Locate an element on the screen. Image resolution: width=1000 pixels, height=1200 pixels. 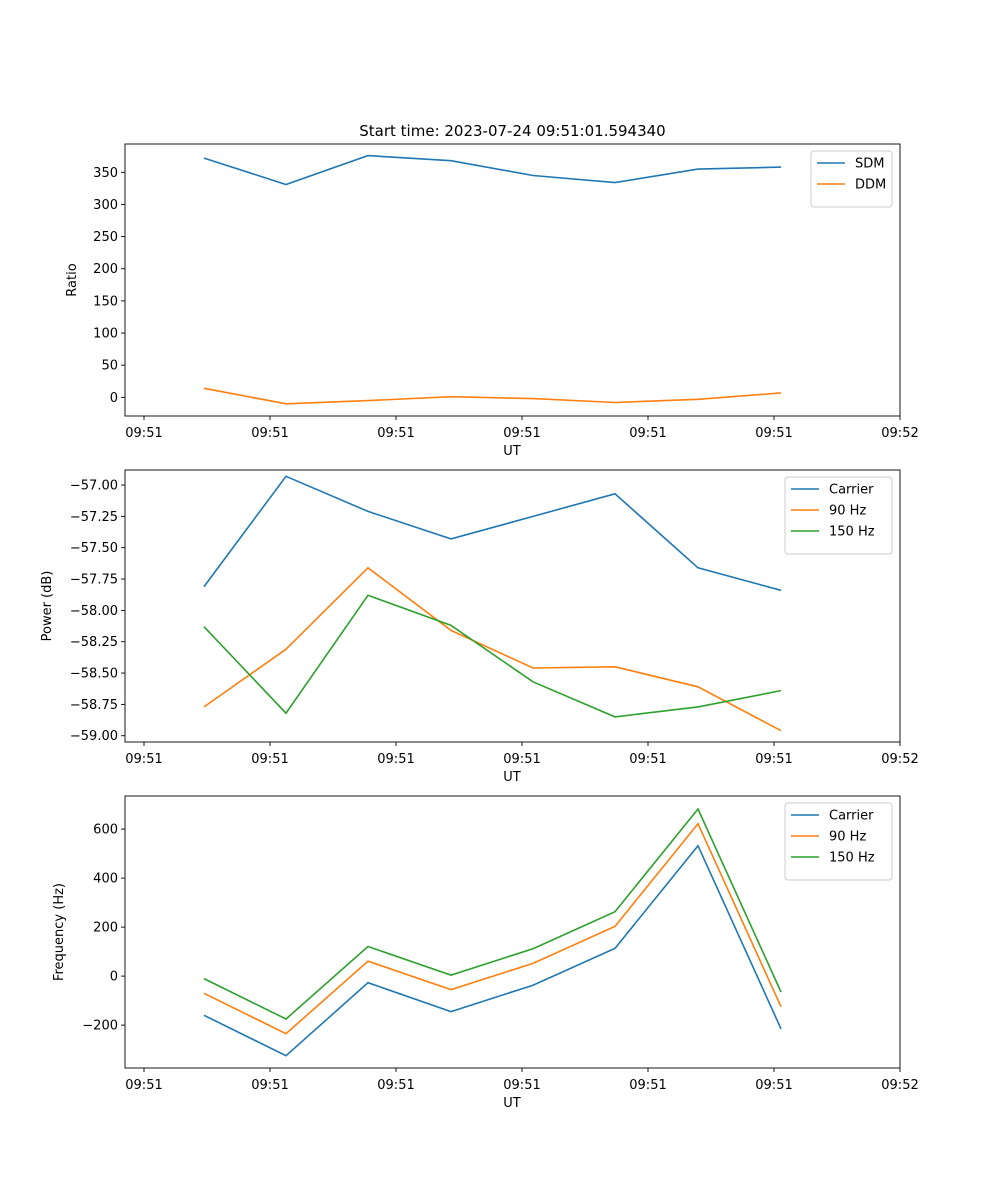
y-tick-label: 400 is located at coordinates (105, 879).